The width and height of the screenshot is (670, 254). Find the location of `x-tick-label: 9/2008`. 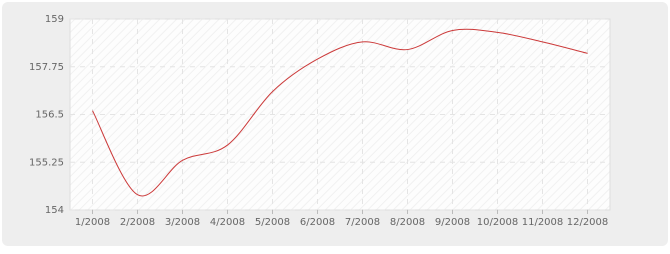

x-tick-label: 9/2008 is located at coordinates (452, 222).